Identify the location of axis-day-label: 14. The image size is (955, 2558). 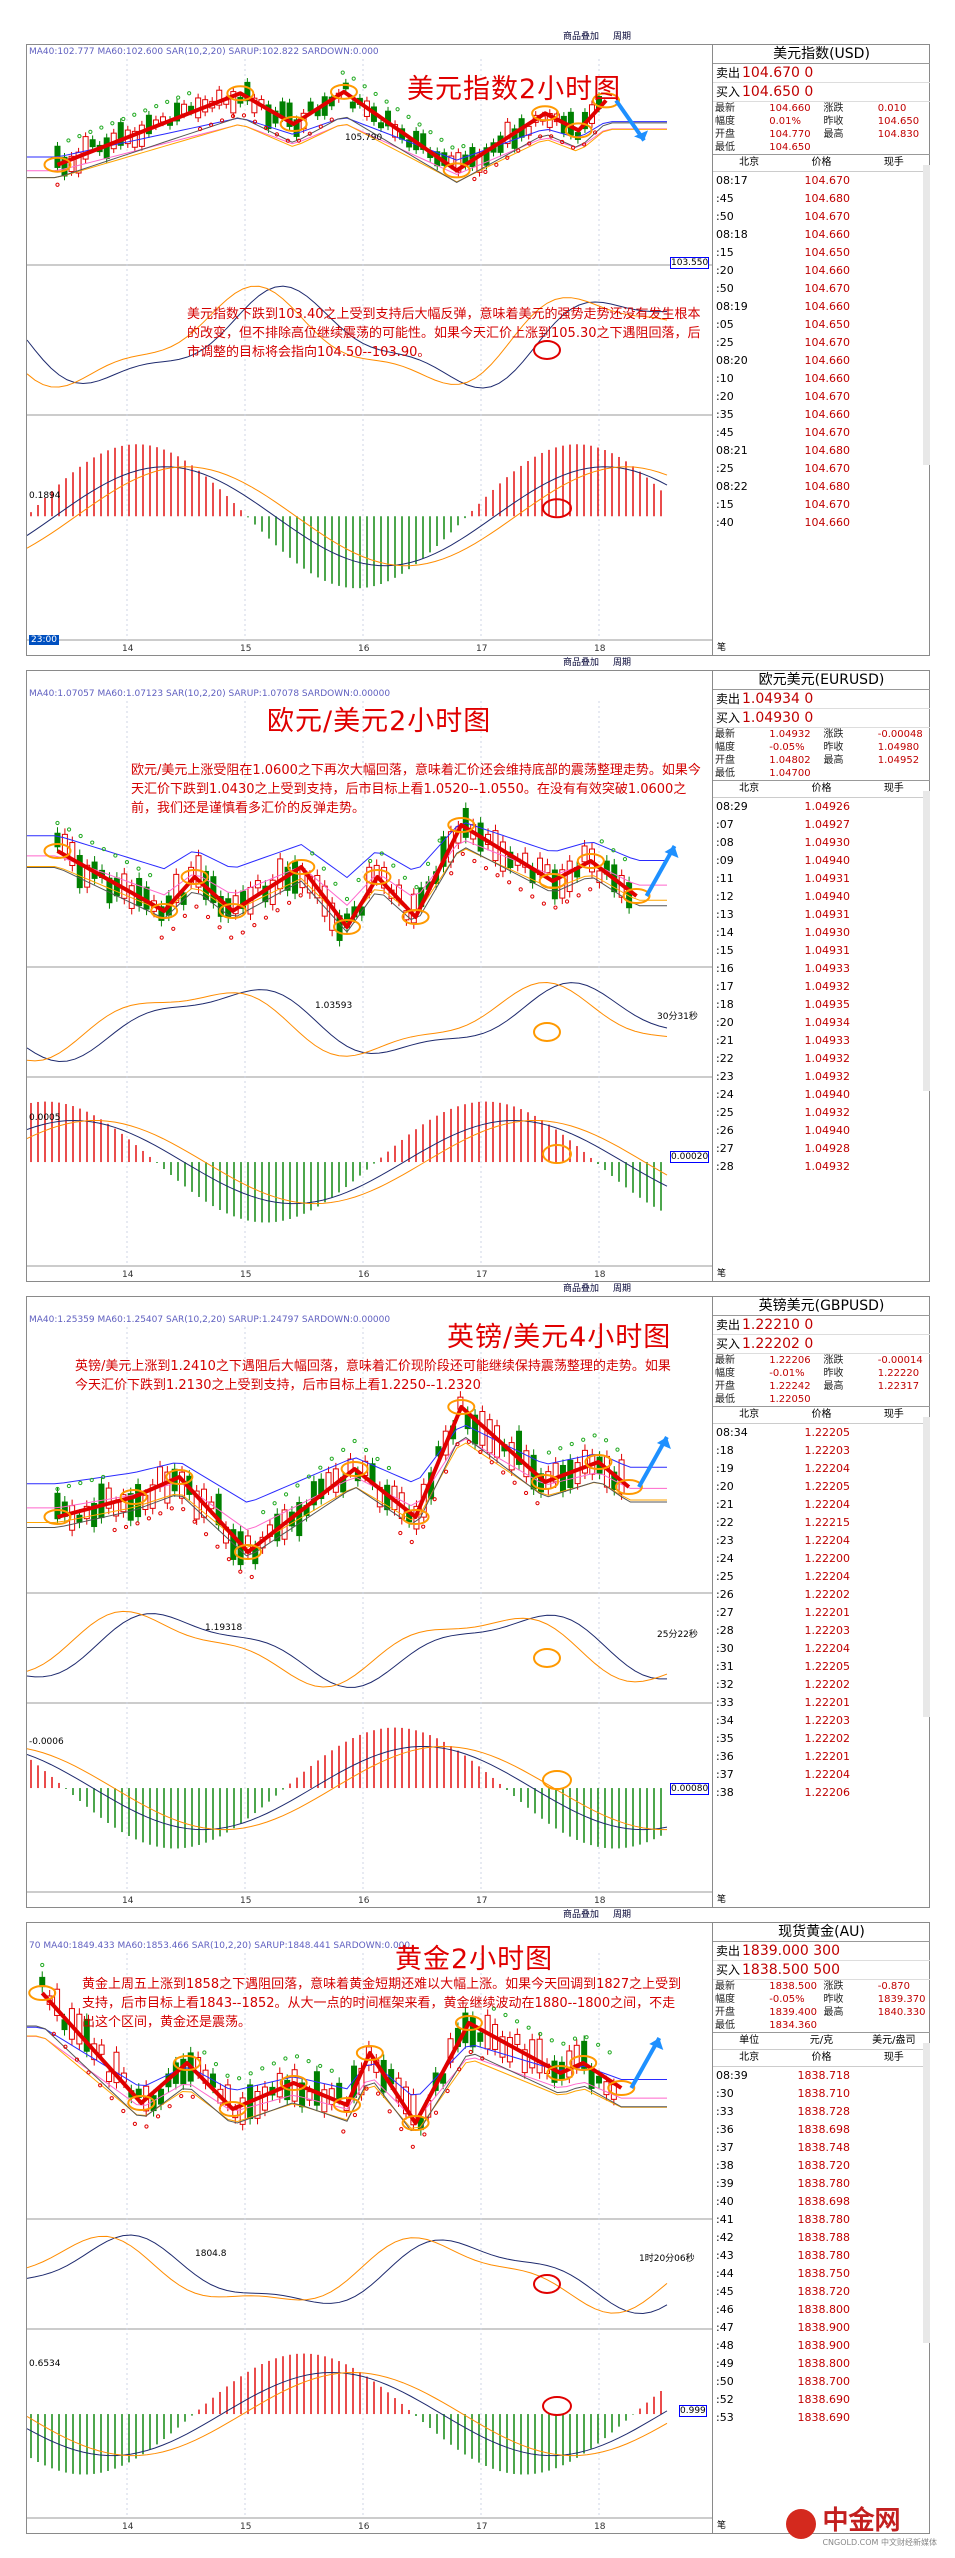
(128, 1275).